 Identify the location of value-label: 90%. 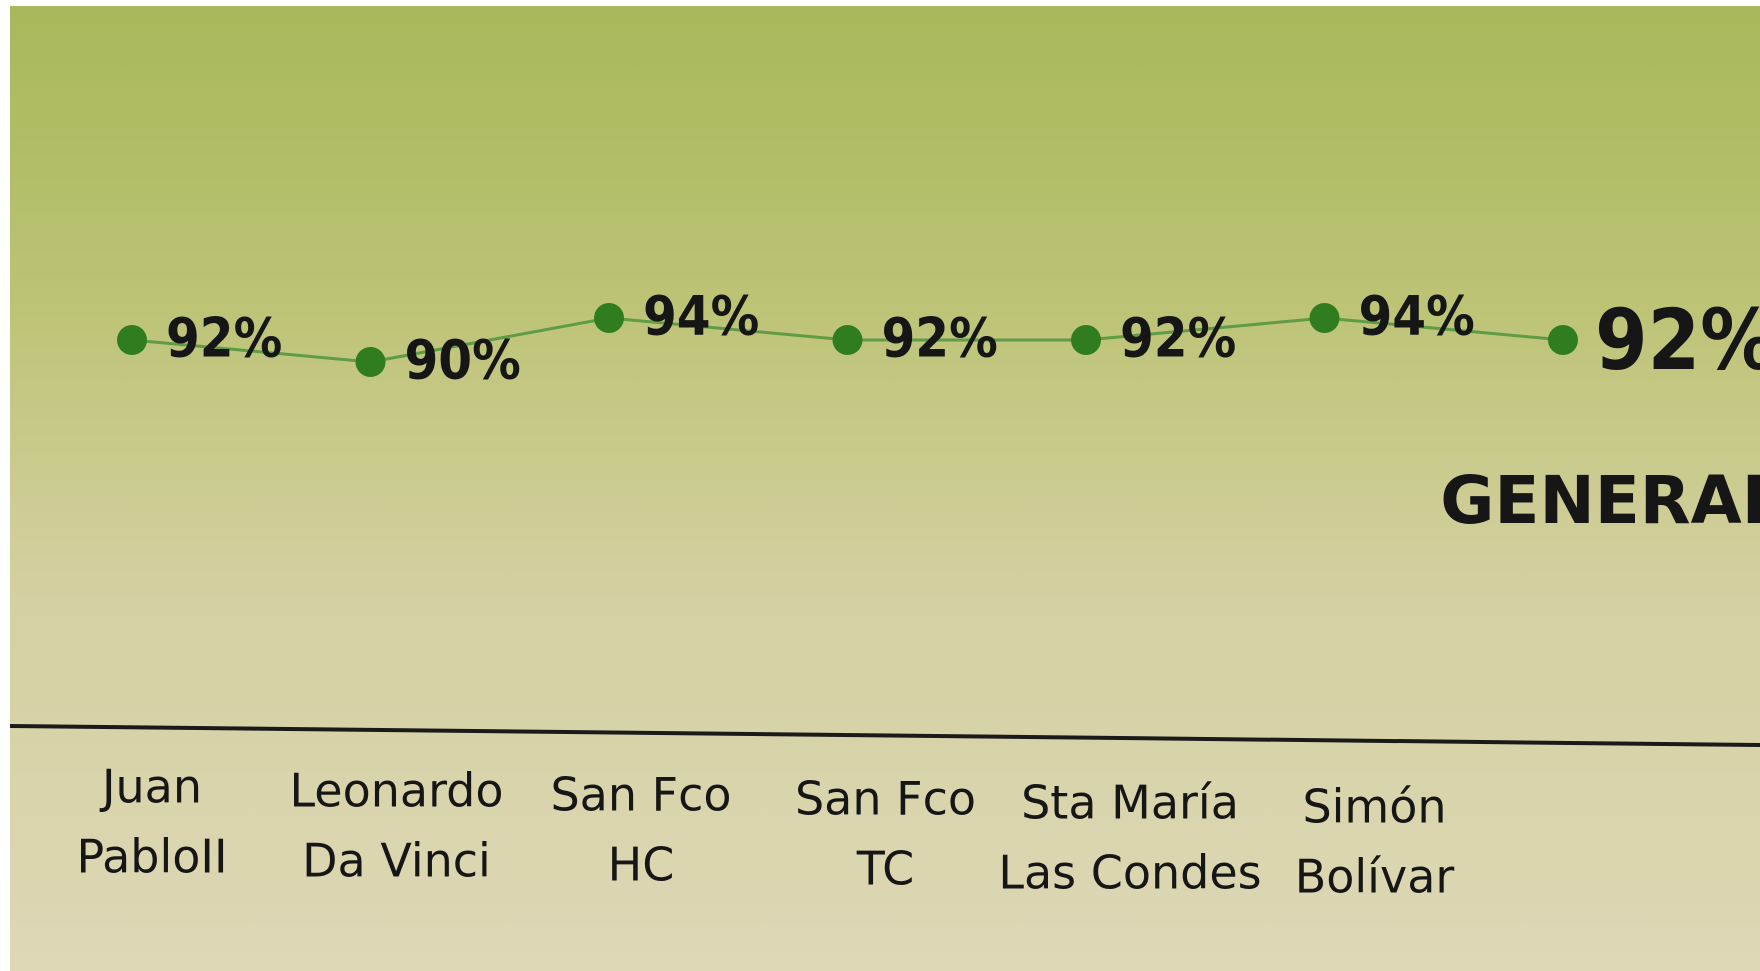
(463, 360).